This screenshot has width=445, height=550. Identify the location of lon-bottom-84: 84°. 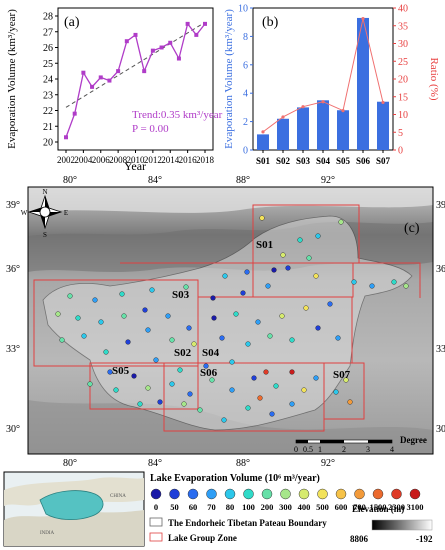
(155, 463).